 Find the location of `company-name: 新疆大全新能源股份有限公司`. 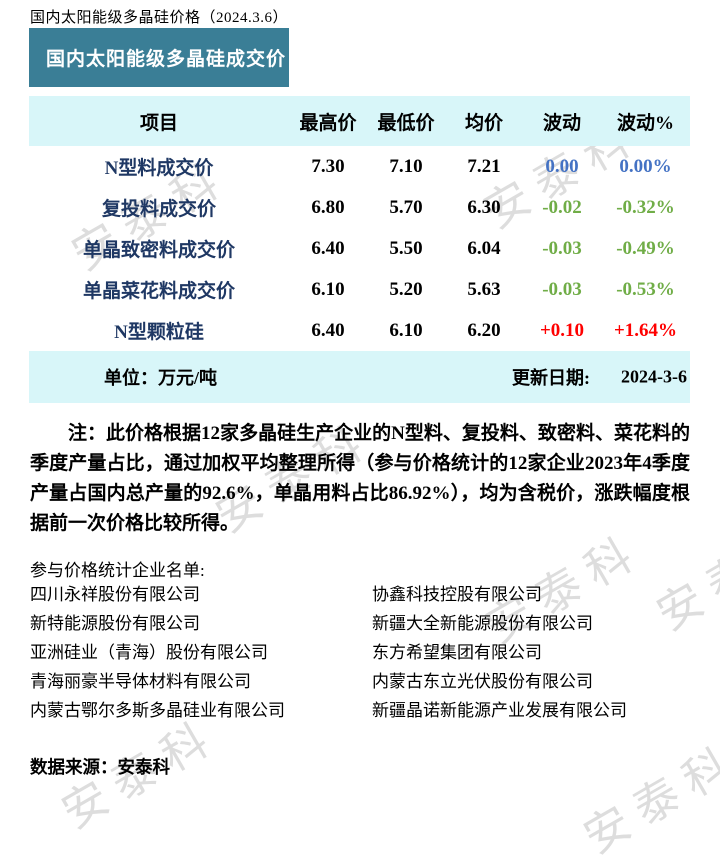

company-name: 新疆大全新能源股份有限公司 is located at coordinates (482, 623).